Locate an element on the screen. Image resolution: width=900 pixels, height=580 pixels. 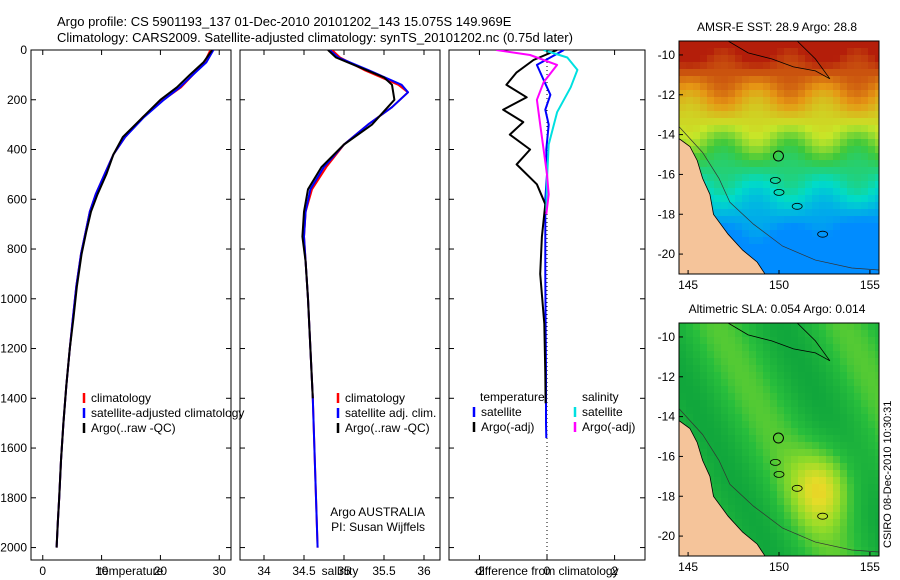
y-tick-label: 0 is located at coordinates (23, 50).